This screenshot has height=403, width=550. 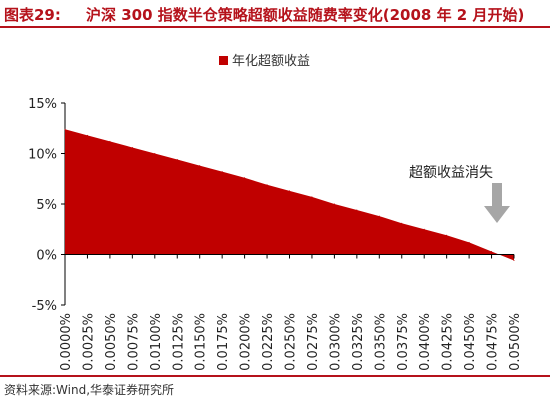 I want to click on source-note: 资料来源:Wind,华泰证券研究所, so click(x=89, y=390).